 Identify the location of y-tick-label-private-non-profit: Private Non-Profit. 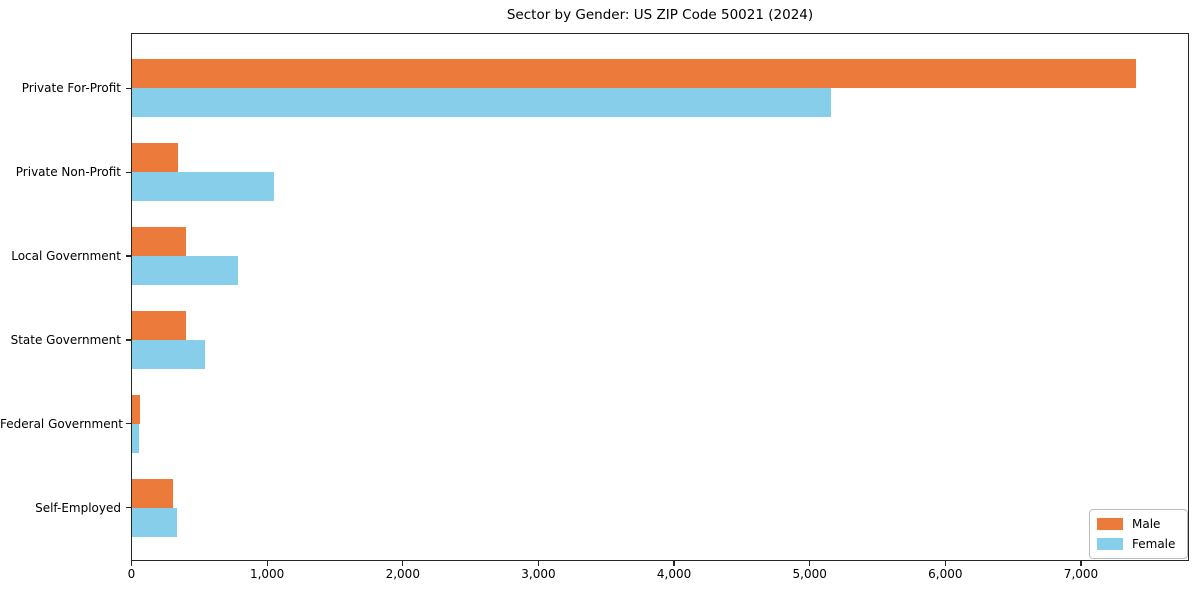
(68, 172).